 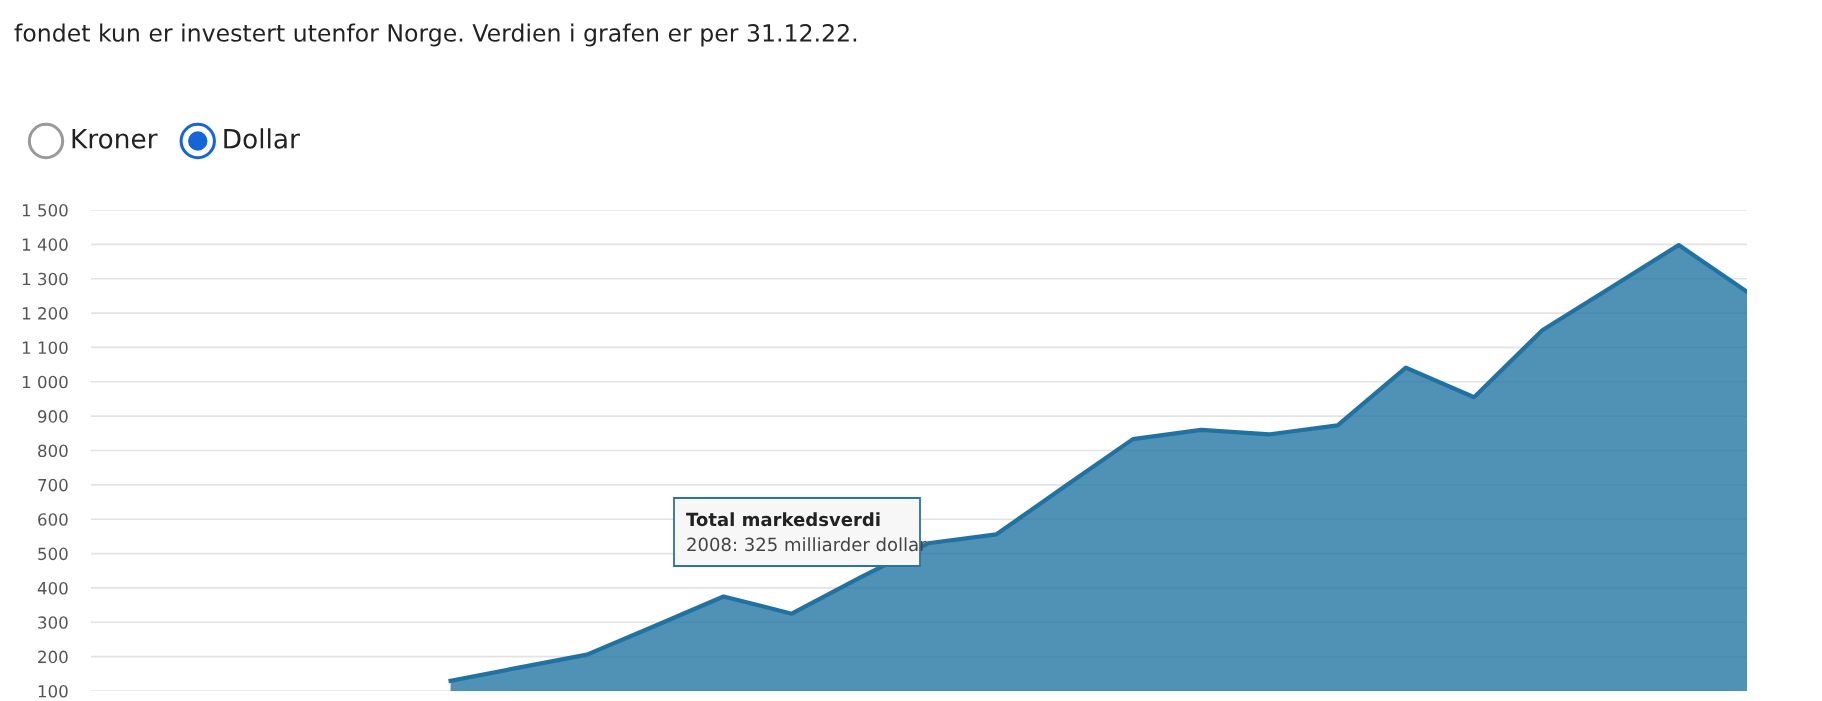 I want to click on y-tick-label: 1 500, so click(x=45, y=210).